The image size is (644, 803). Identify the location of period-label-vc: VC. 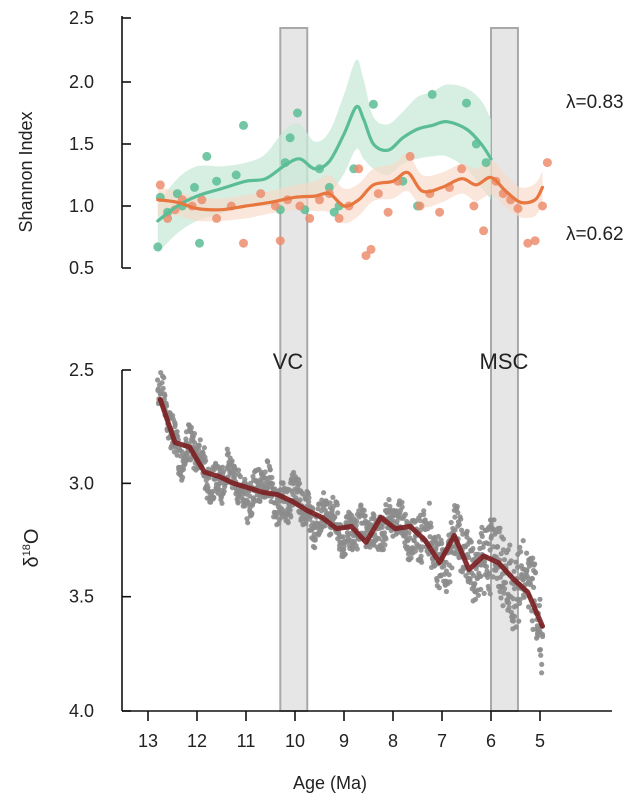
(288, 361).